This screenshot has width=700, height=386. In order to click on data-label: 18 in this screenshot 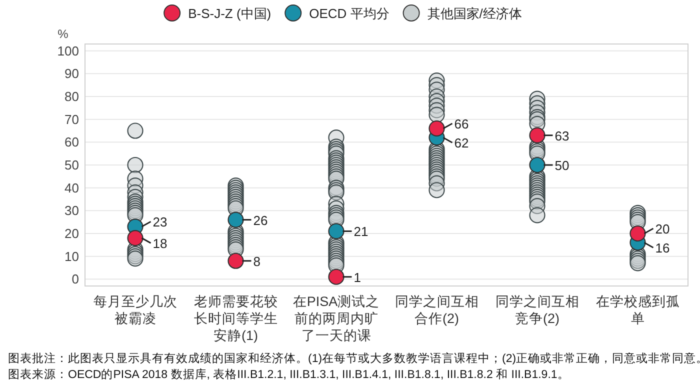, I will do `click(160, 244)`.